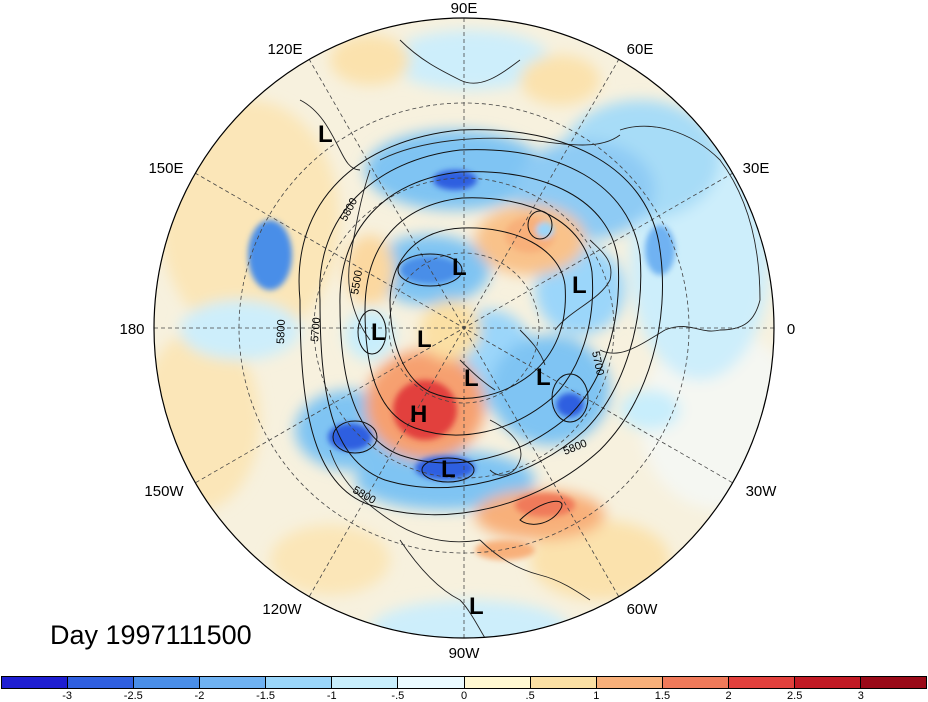 Image resolution: width=928 pixels, height=702 pixels. Describe the element at coordinates (762, 491) in the screenshot. I see `lon-label-30w: 30W` at that location.